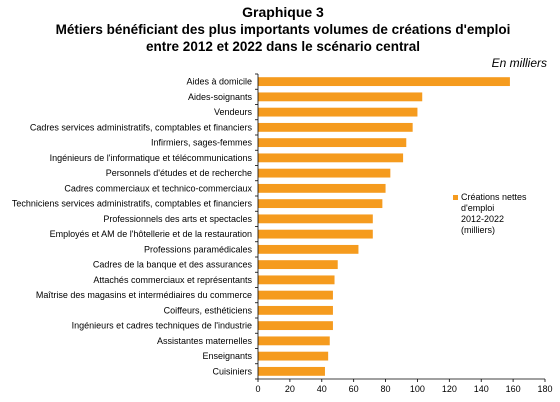 The width and height of the screenshot is (560, 402). Describe the element at coordinates (482, 219) in the screenshot. I see `legend-label: 2012-2022` at that location.